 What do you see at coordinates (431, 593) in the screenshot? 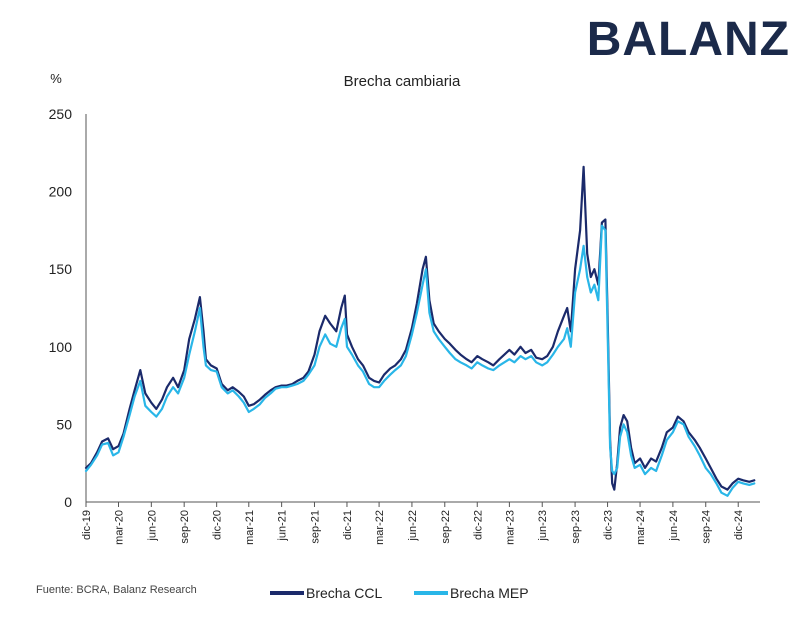
I see `legend-swatch-mep` at bounding box center [431, 593].